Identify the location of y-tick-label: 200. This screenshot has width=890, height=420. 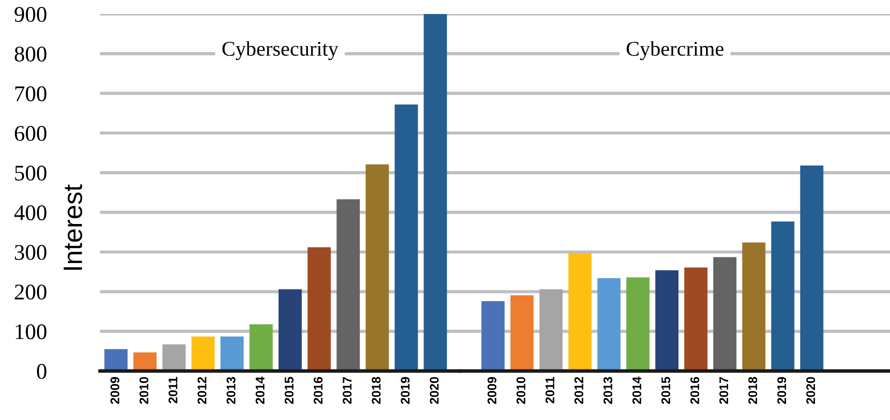
(30, 292).